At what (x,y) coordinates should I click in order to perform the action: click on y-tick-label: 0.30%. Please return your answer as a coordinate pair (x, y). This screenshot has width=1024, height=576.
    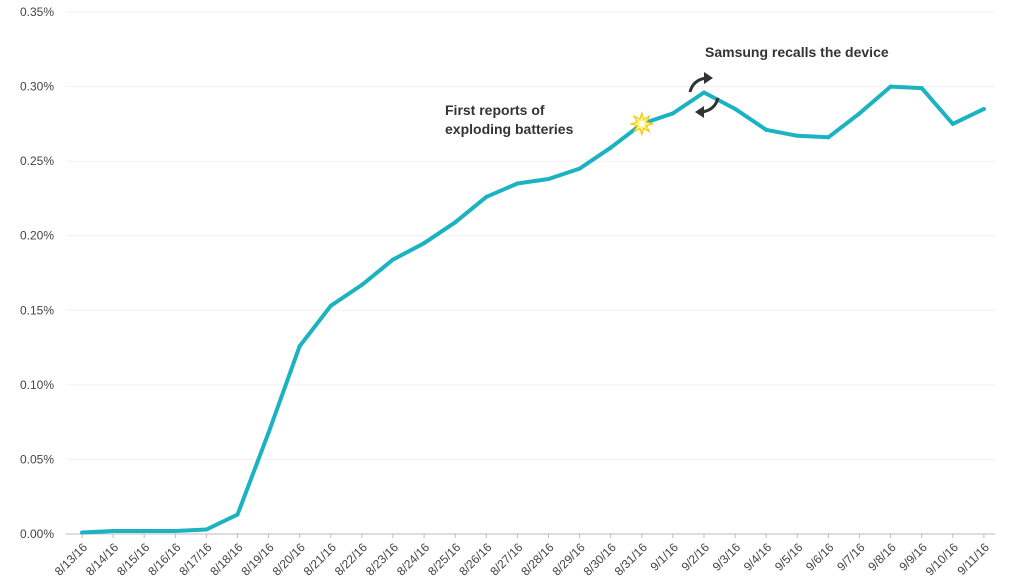
    Looking at the image, I should click on (37, 87).